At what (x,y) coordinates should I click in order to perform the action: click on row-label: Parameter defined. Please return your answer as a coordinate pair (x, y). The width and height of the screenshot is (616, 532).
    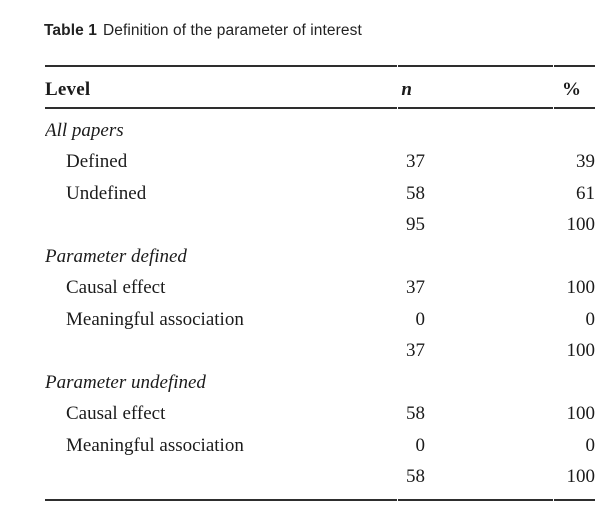
    Looking at the image, I should click on (116, 256).